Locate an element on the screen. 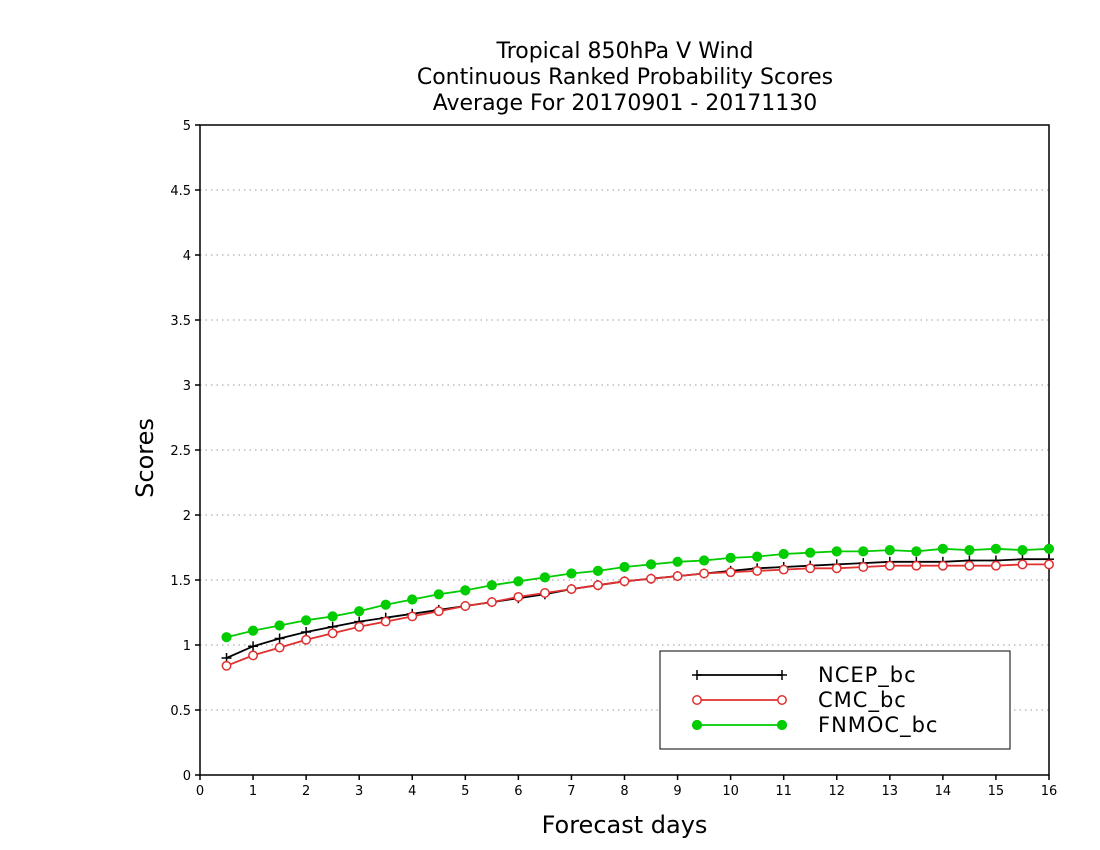 This screenshot has width=1100, height=850. y-tick-label: 4 is located at coordinates (187, 256).